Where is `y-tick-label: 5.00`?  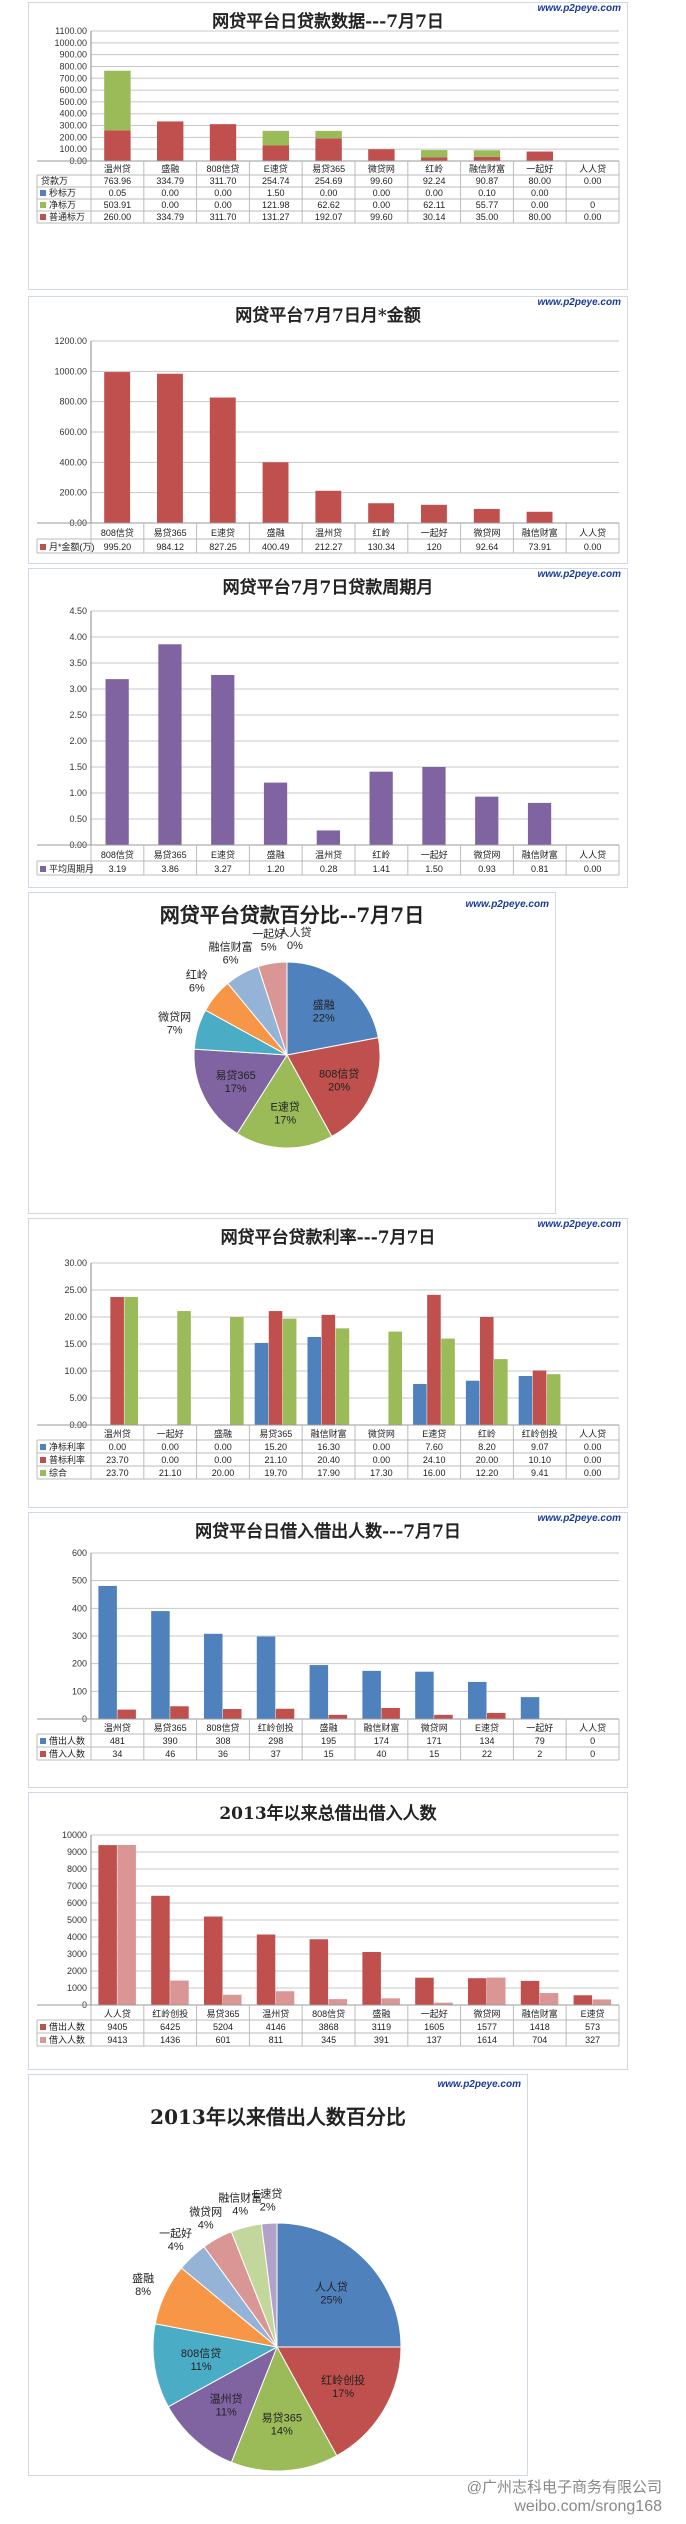
y-tick-label: 5.00 is located at coordinates (78, 1398).